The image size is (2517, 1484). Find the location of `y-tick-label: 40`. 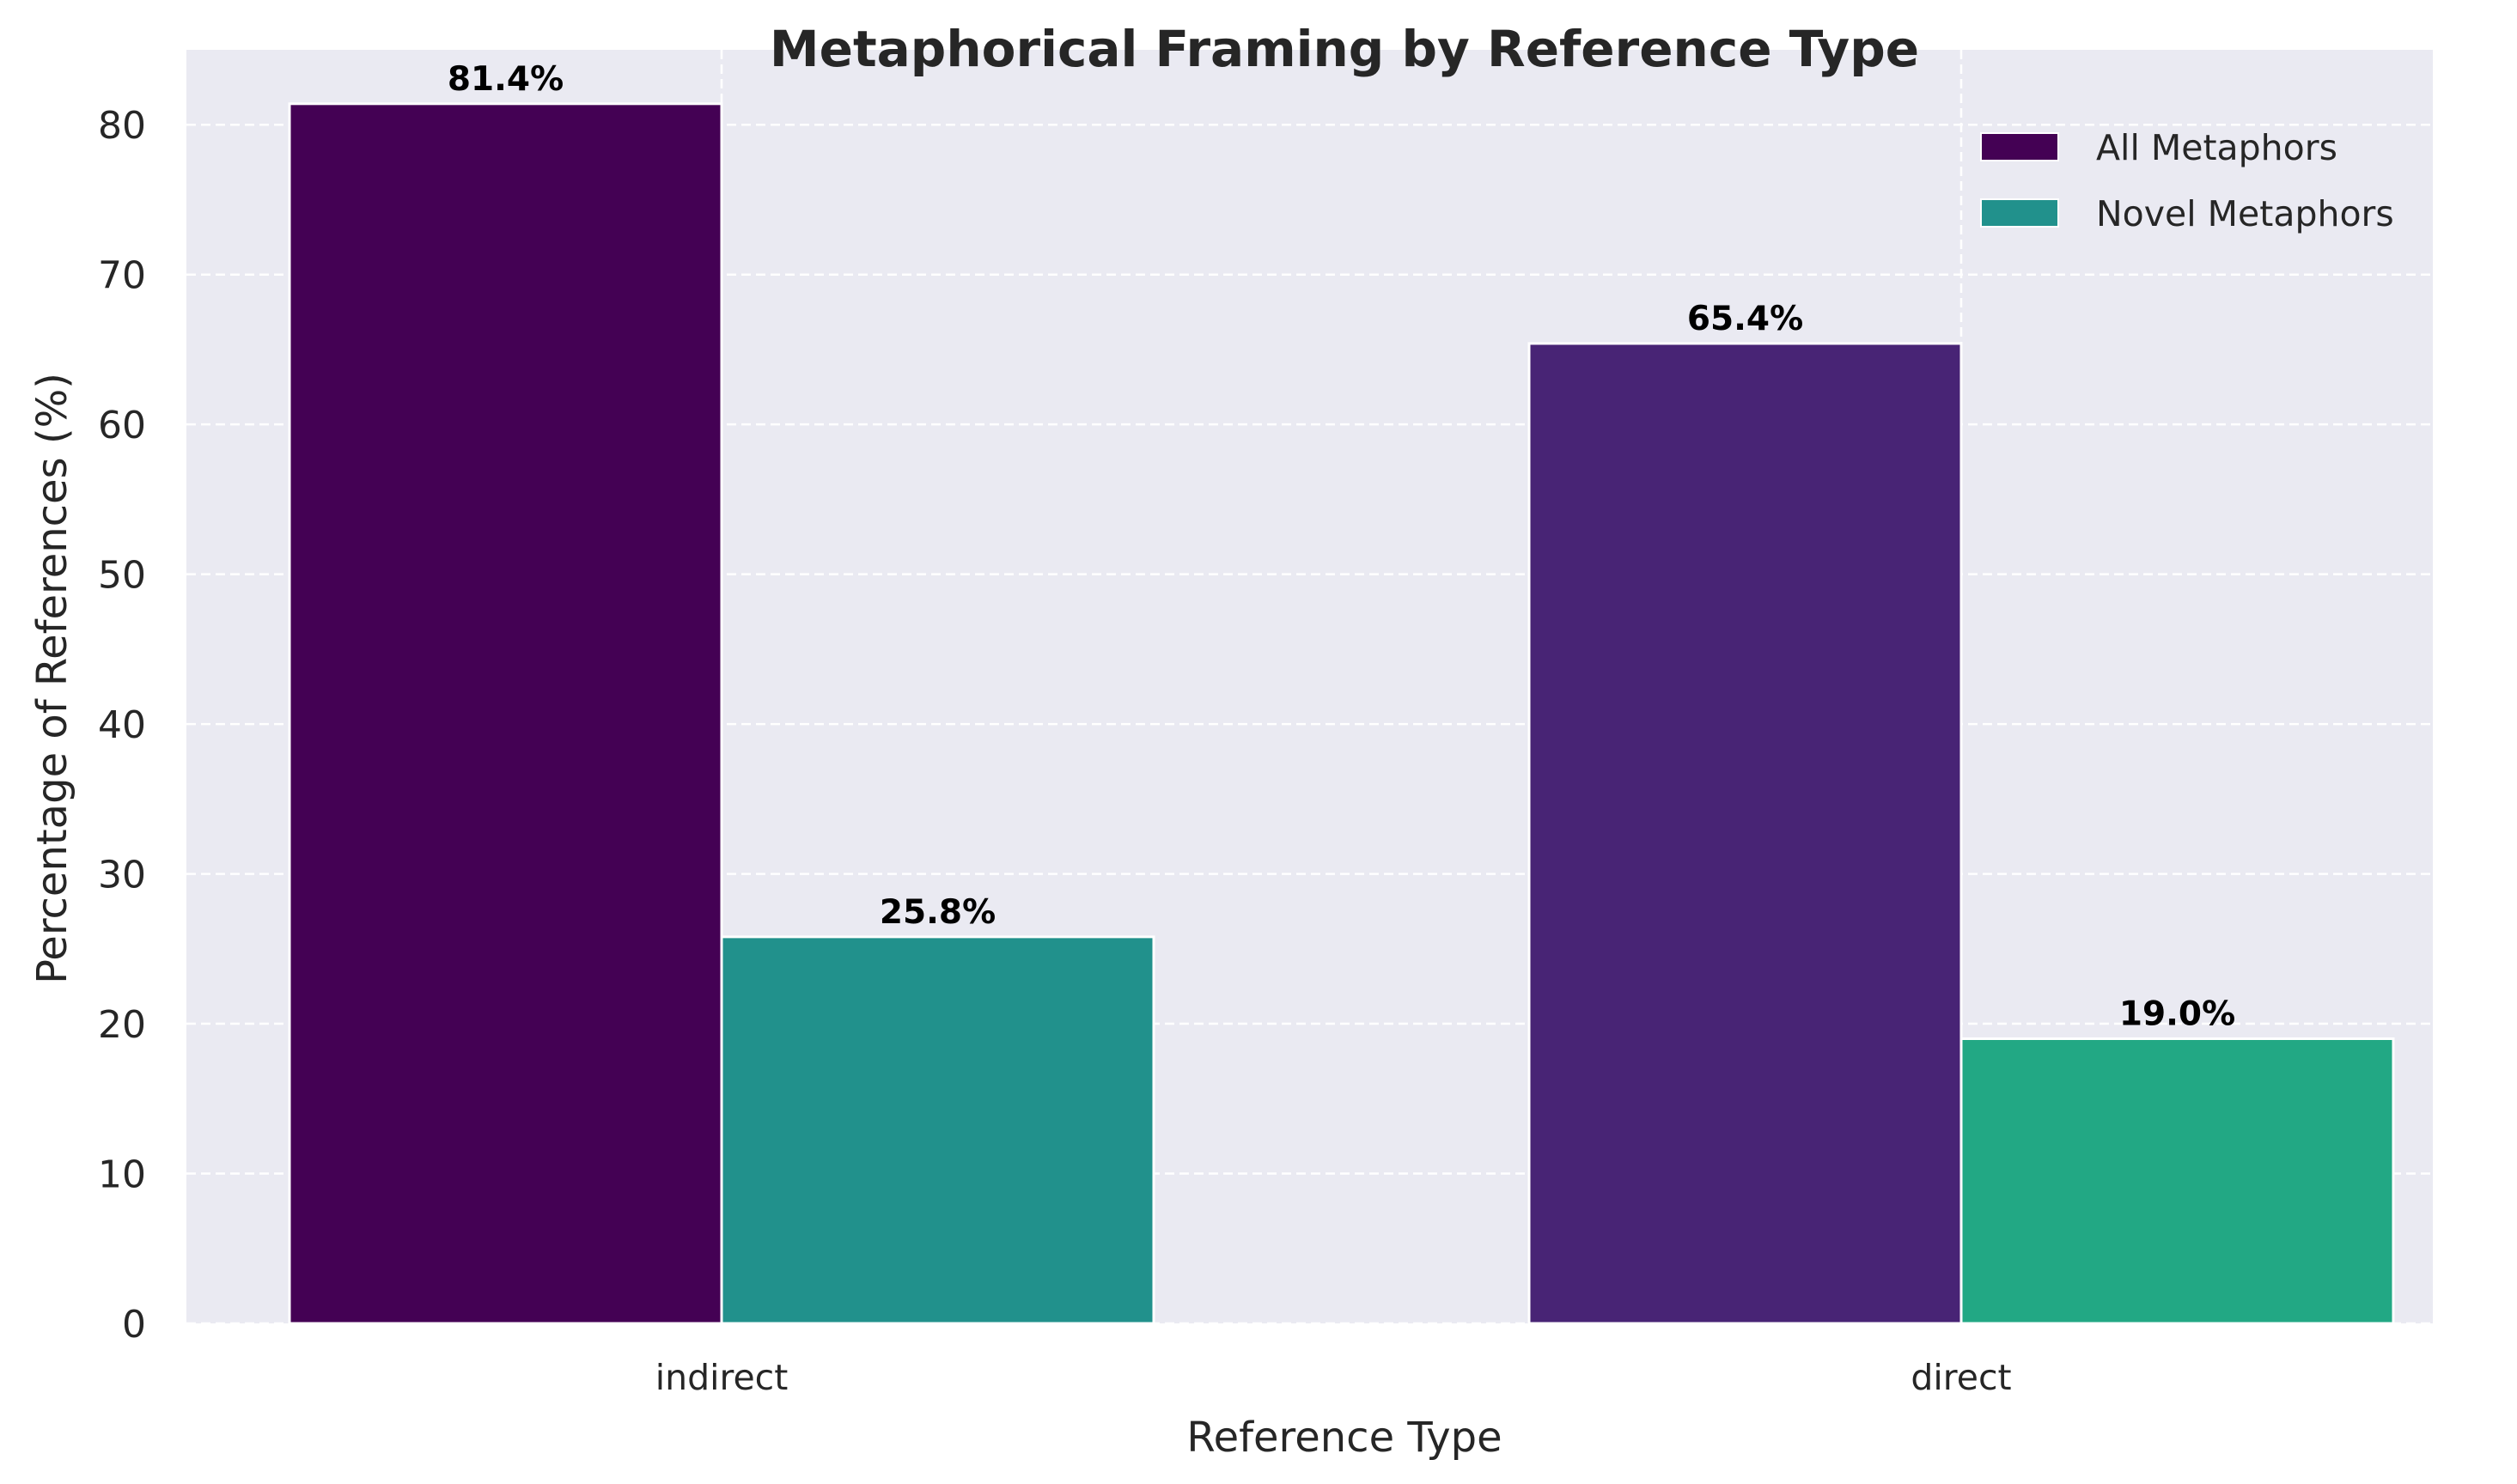

y-tick-label: 40 is located at coordinates (122, 725).